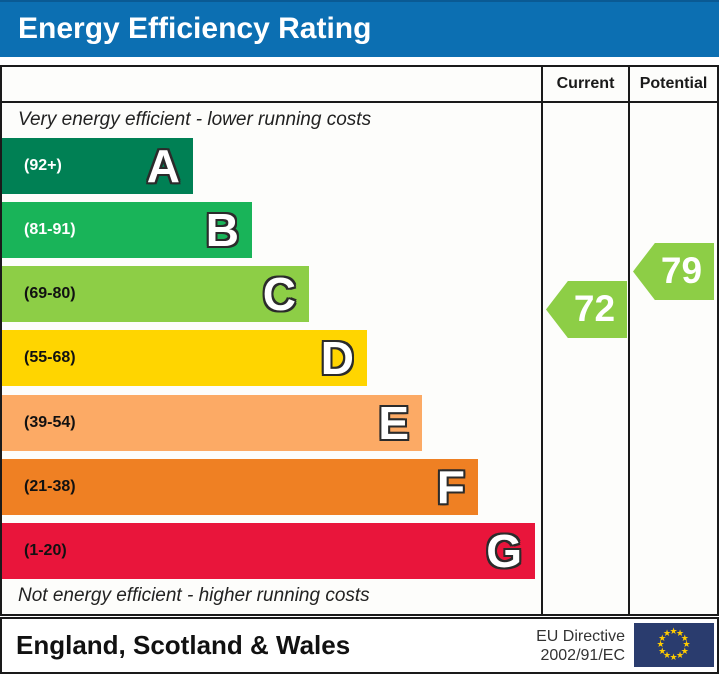 This screenshot has width=719, height=675. I want to click on band-letter: C, so click(279, 294).